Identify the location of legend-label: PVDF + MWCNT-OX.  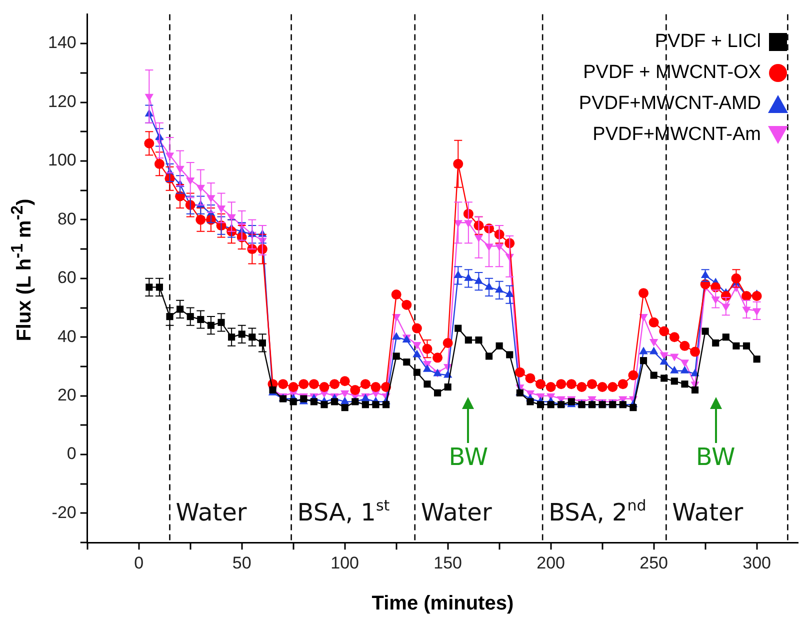
(672, 73).